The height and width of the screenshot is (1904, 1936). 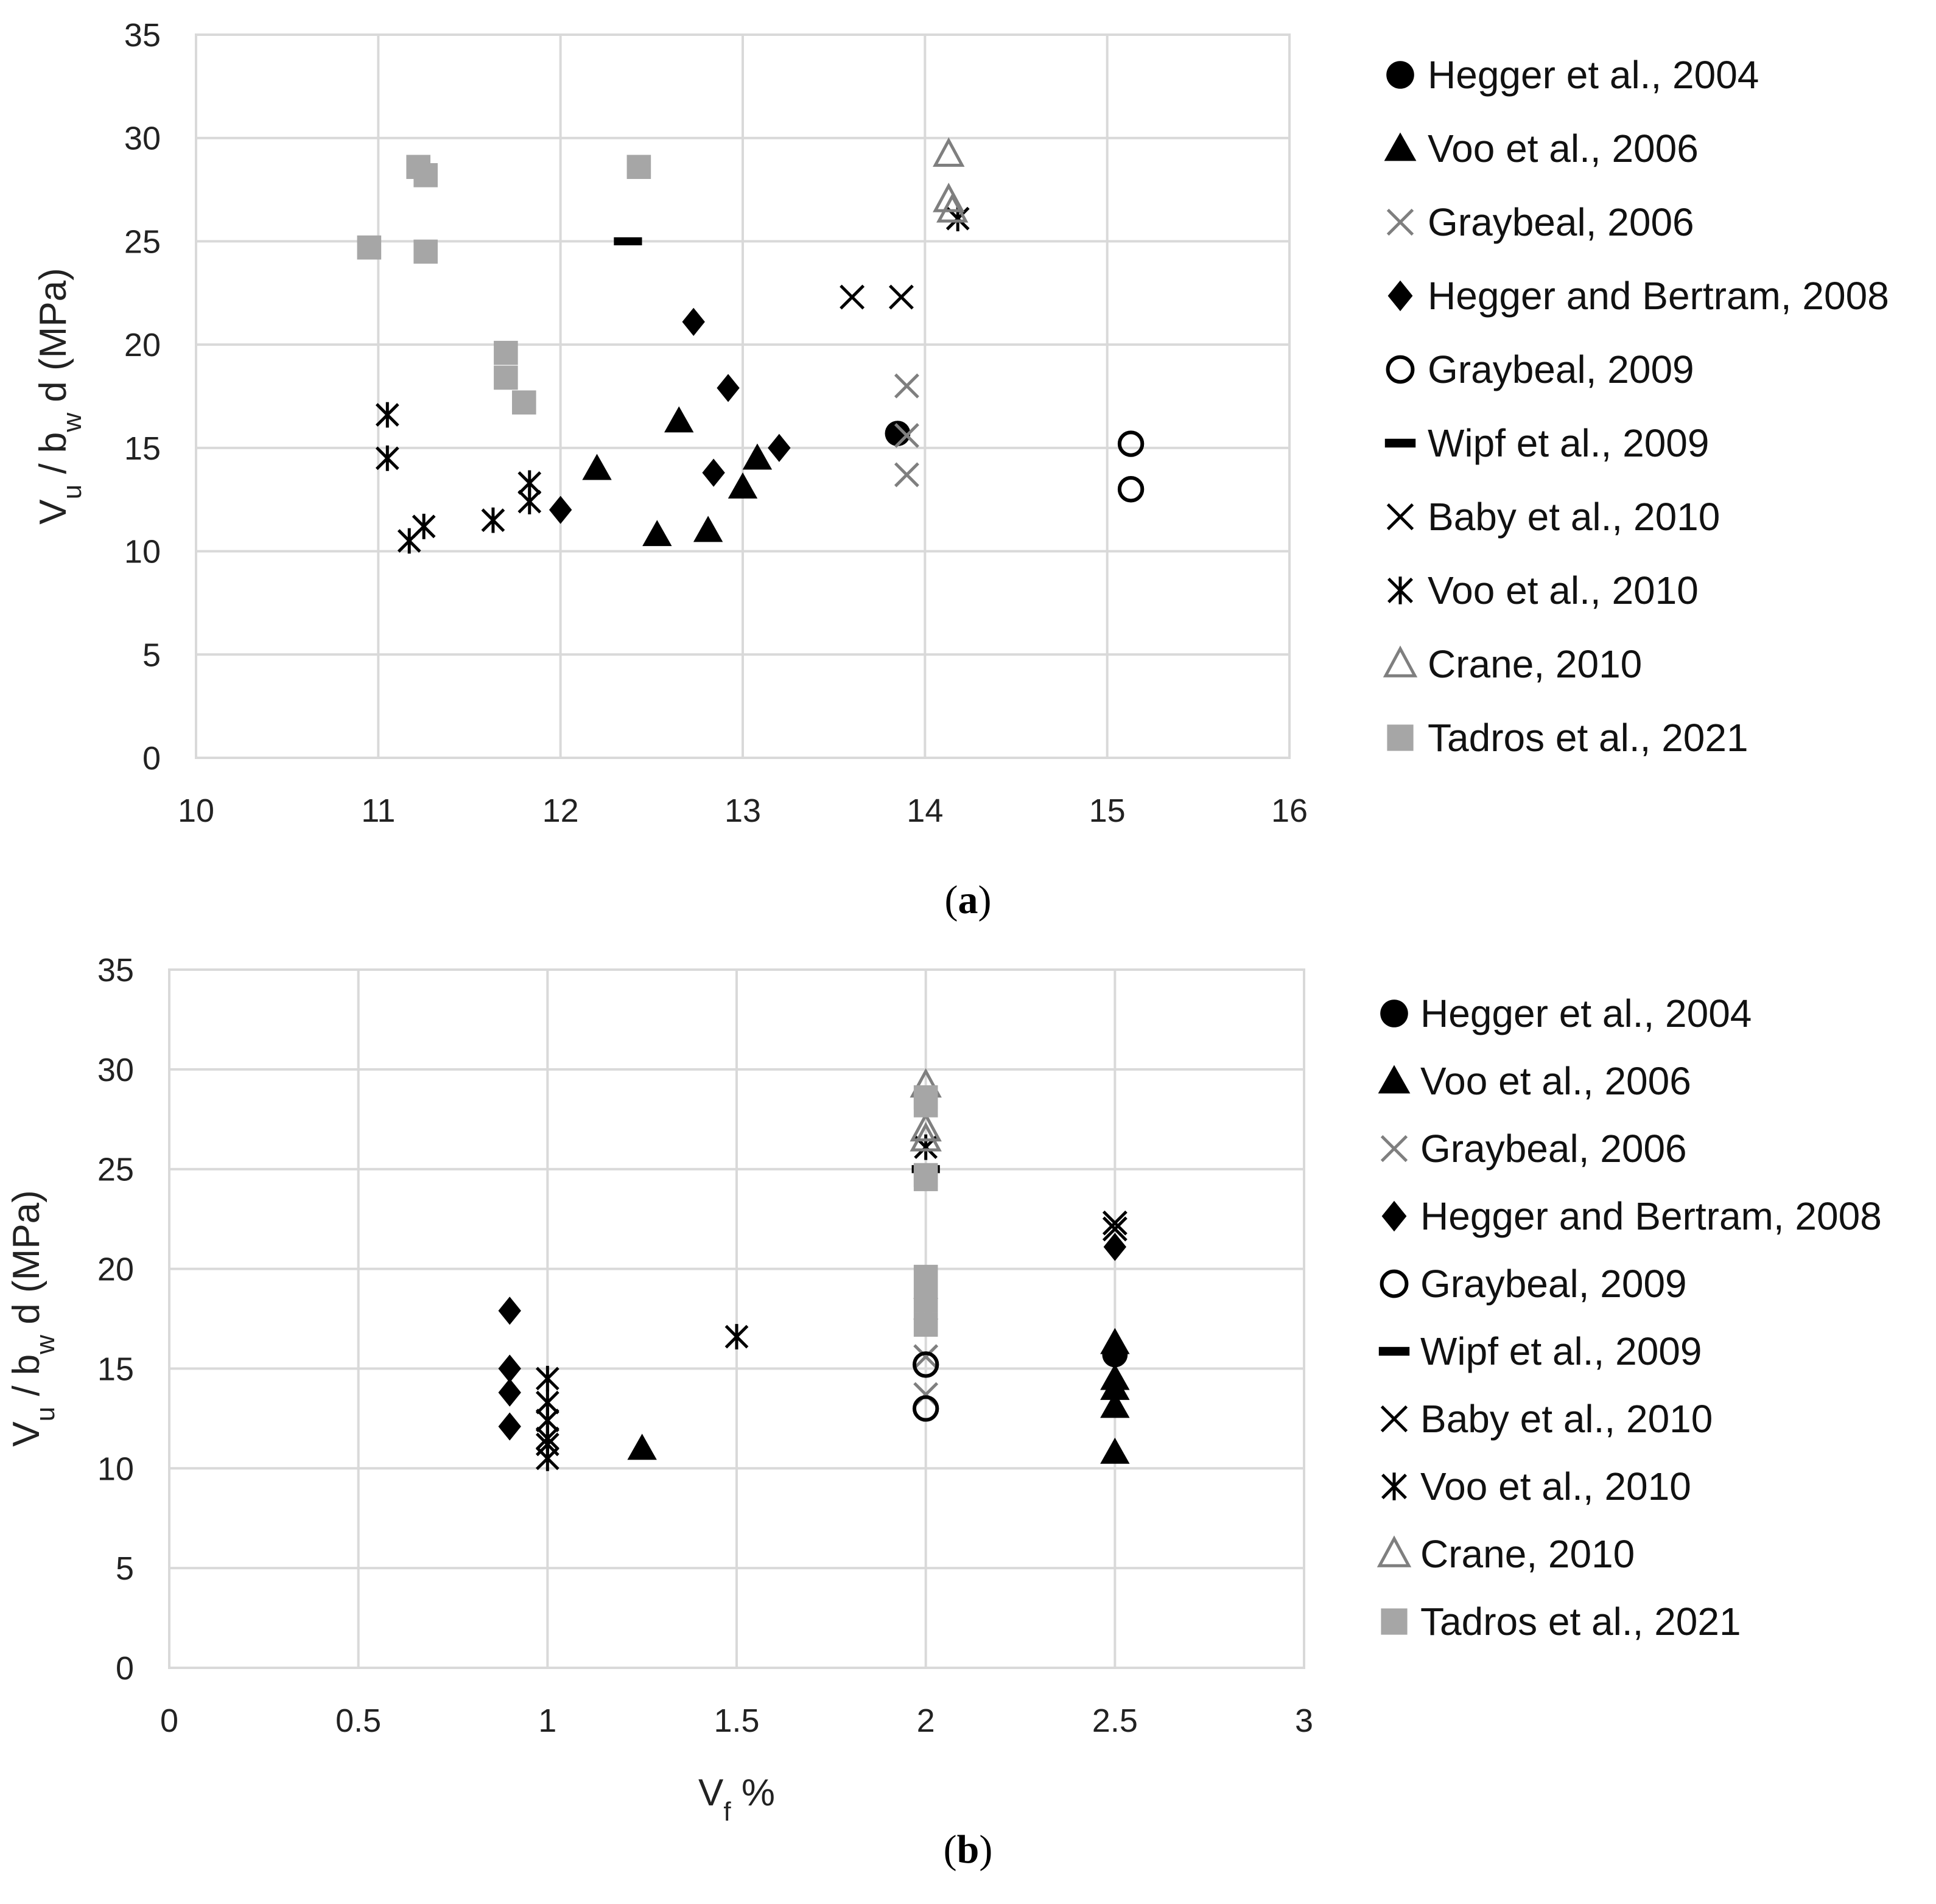 What do you see at coordinates (169, 1721) in the screenshot?
I see `x-tick-label: 0` at bounding box center [169, 1721].